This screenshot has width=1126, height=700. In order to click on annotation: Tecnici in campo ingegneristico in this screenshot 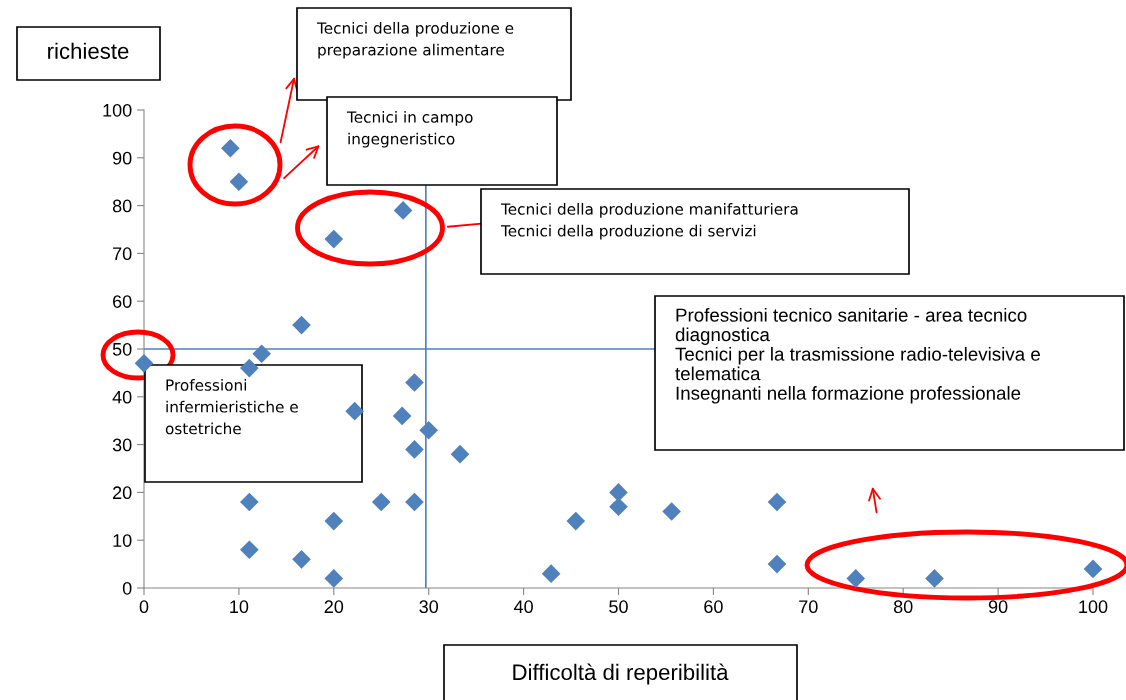, I will do `click(409, 129)`.